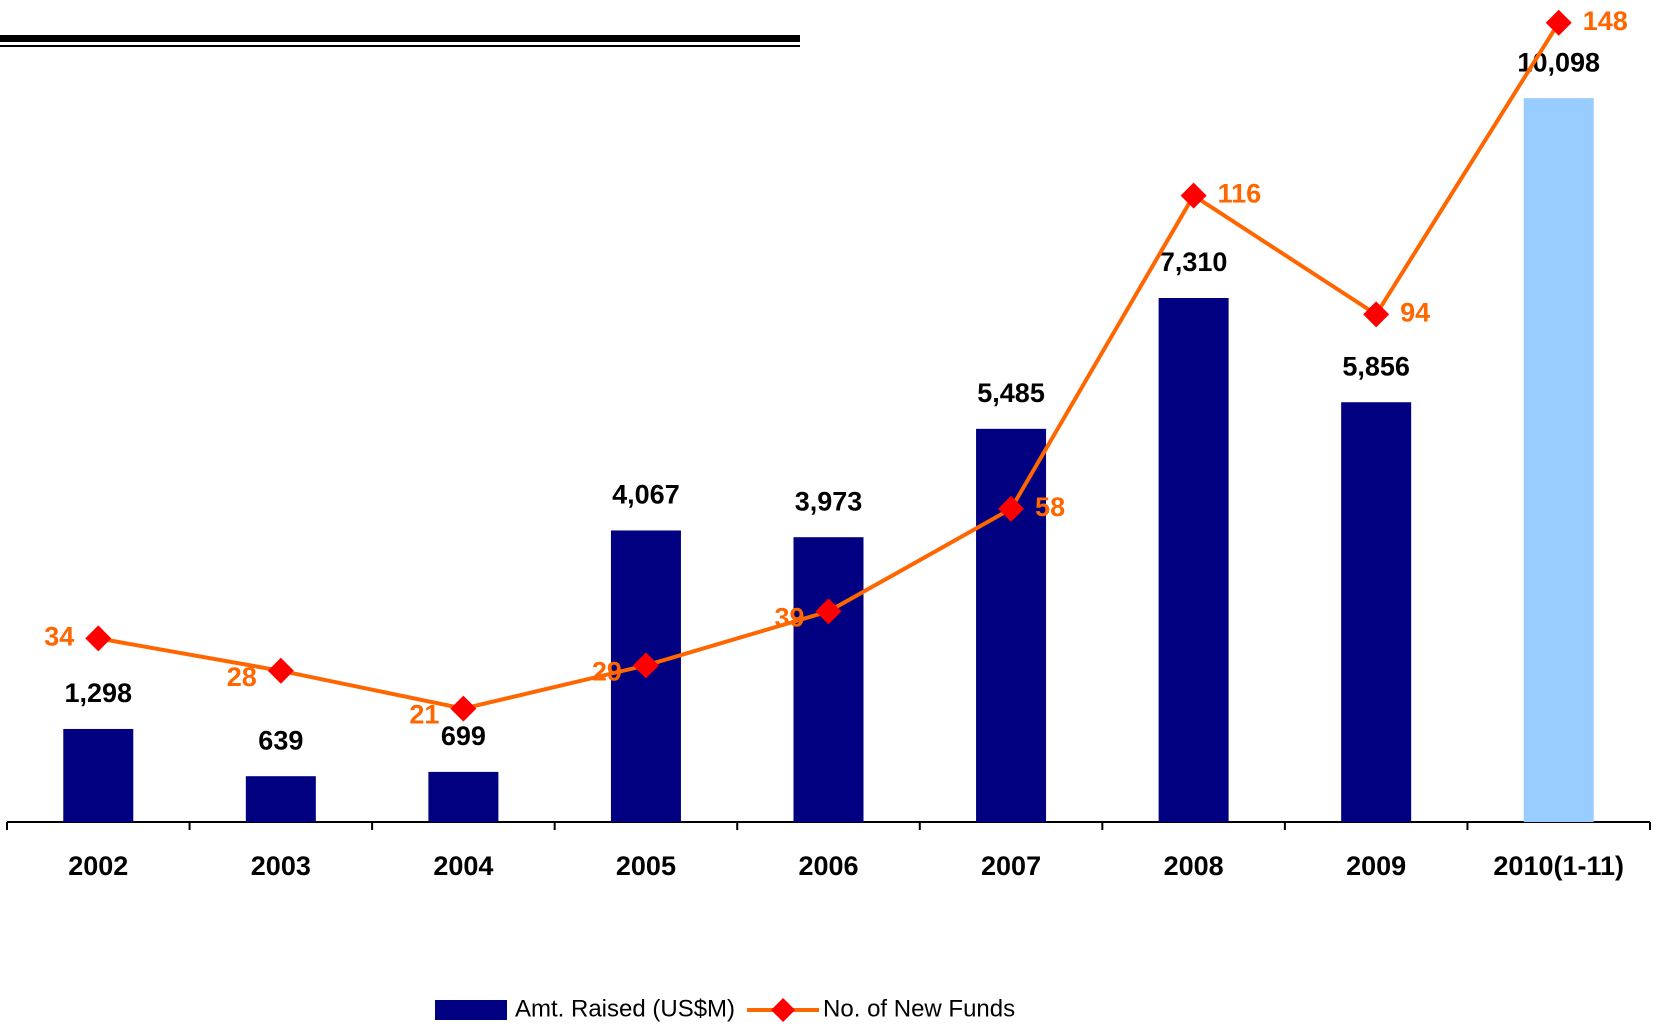 The height and width of the screenshot is (1036, 1658). Describe the element at coordinates (828, 866) in the screenshot. I see `x-tick-label: 2006` at that location.